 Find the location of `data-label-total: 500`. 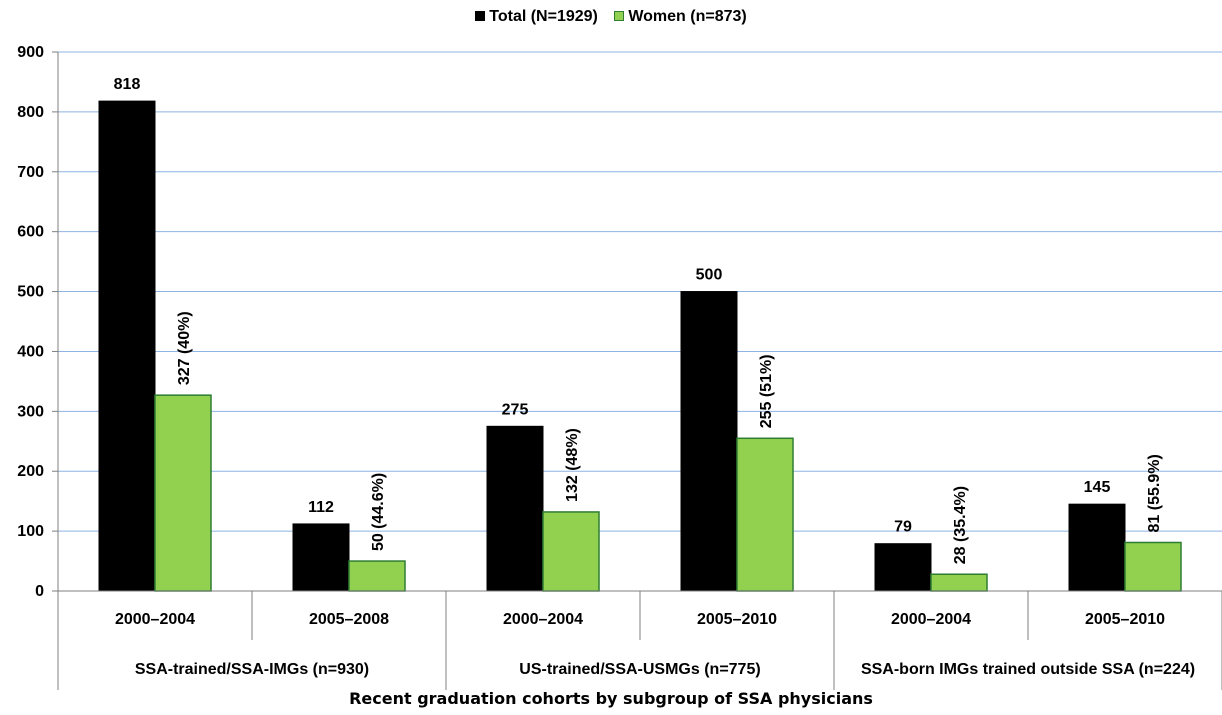

data-label-total: 500 is located at coordinates (709, 275).